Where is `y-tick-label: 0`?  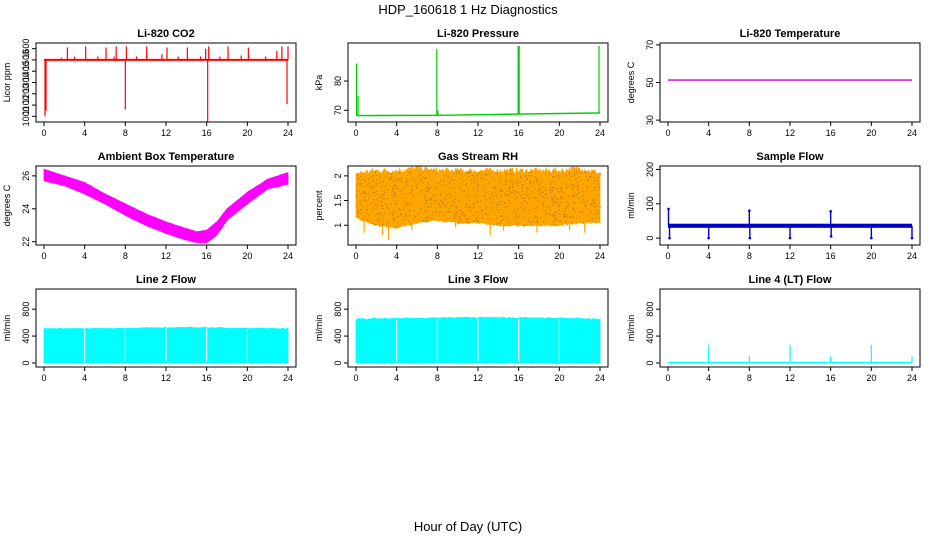
y-tick-label: 0 is located at coordinates (338, 362).